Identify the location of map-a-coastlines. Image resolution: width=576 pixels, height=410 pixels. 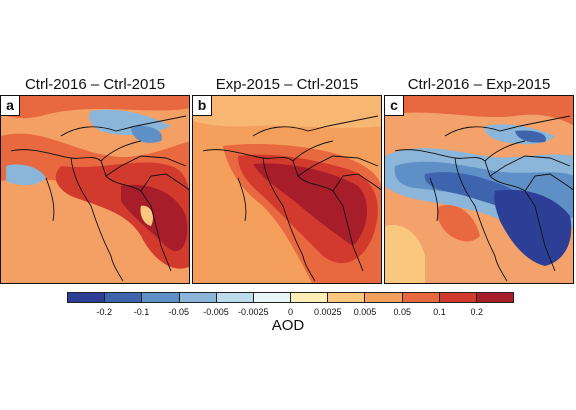
(99, 198).